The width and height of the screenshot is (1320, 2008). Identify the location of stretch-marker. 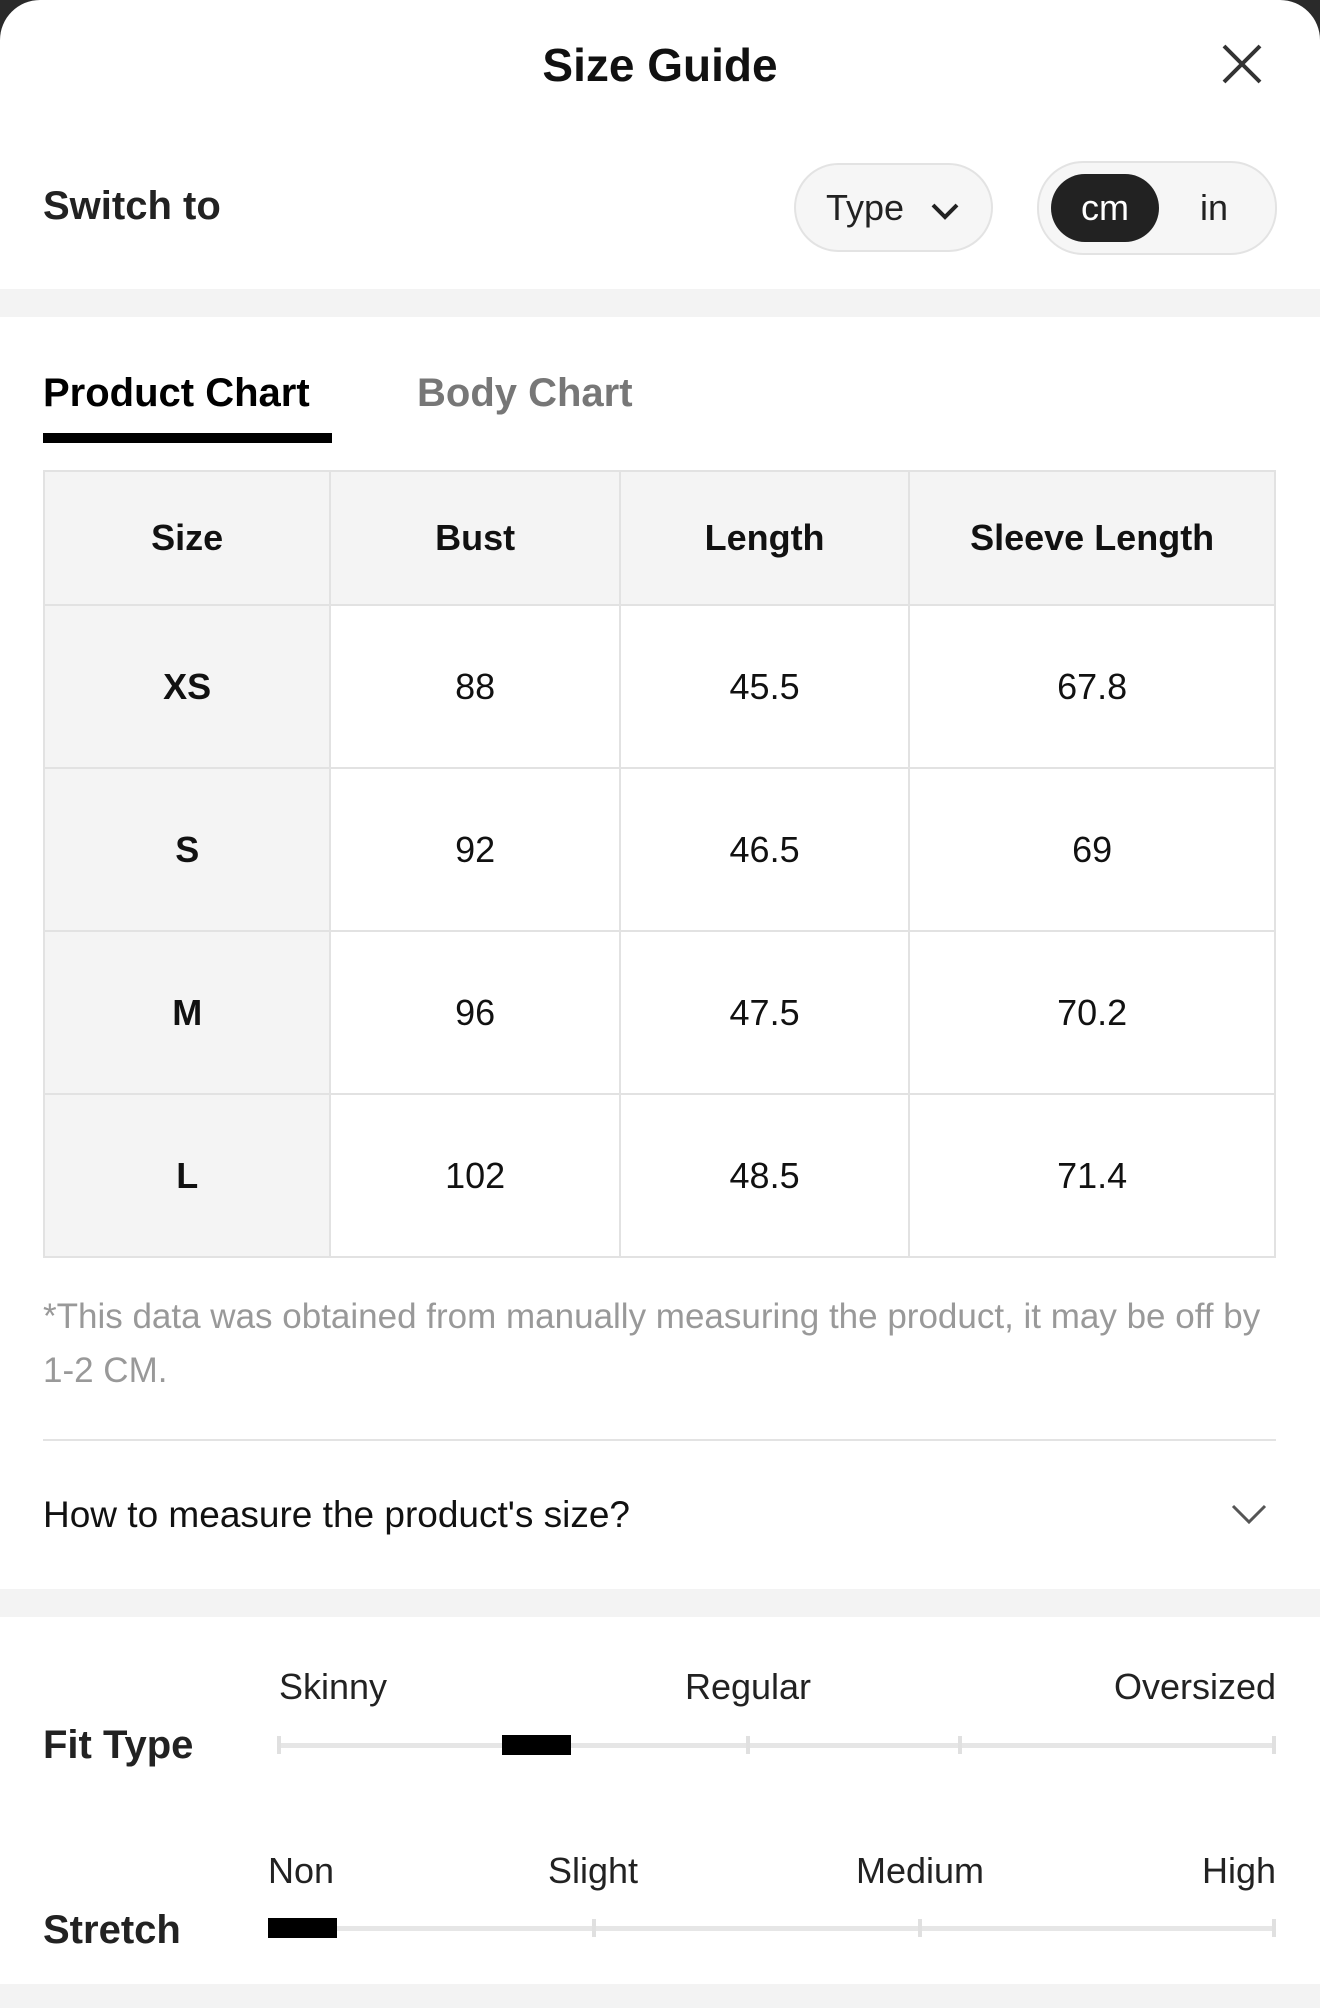
(302, 1928).